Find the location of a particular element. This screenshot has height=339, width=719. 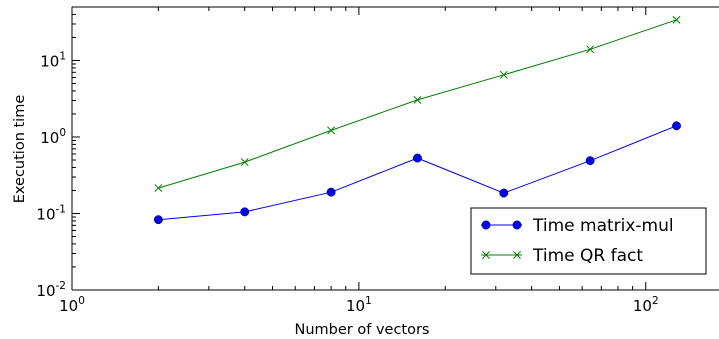

x-tick-label: 10¹ is located at coordinates (359, 305).